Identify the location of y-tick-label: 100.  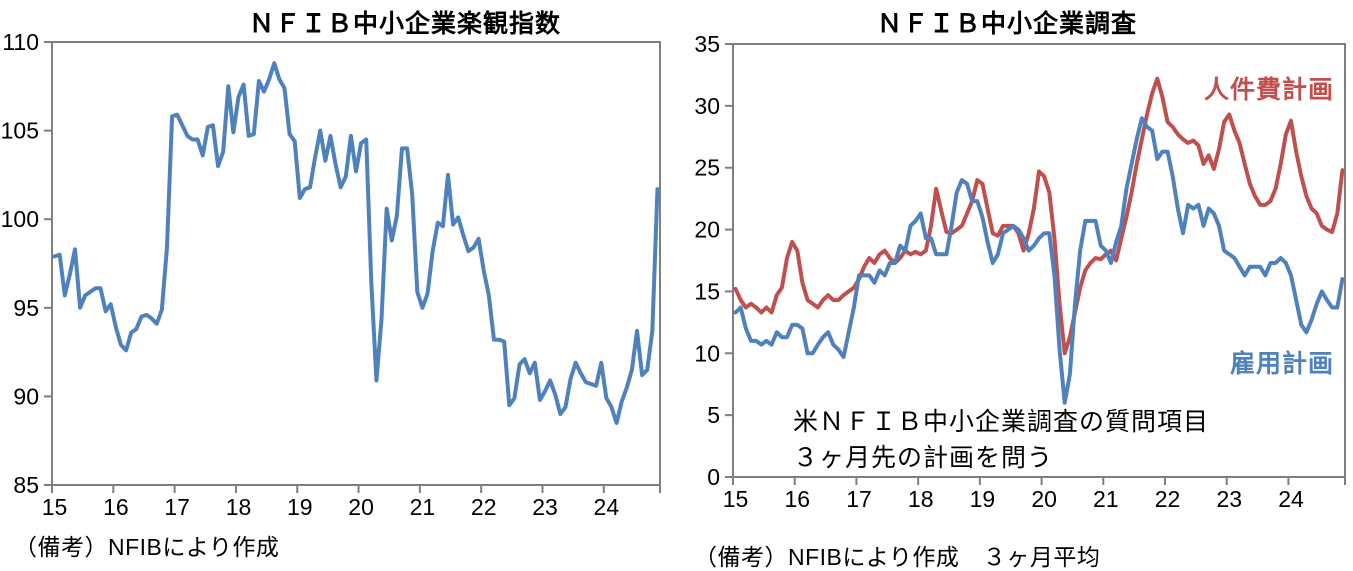
(20, 219).